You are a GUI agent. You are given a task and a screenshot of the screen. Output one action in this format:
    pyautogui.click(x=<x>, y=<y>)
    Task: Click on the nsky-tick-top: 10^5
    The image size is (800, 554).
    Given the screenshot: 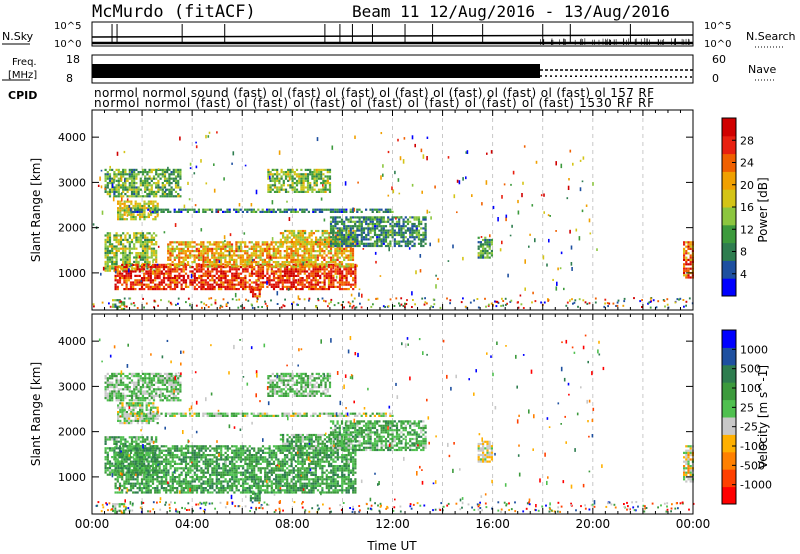 What is the action you would take?
    pyautogui.click(x=67, y=26)
    